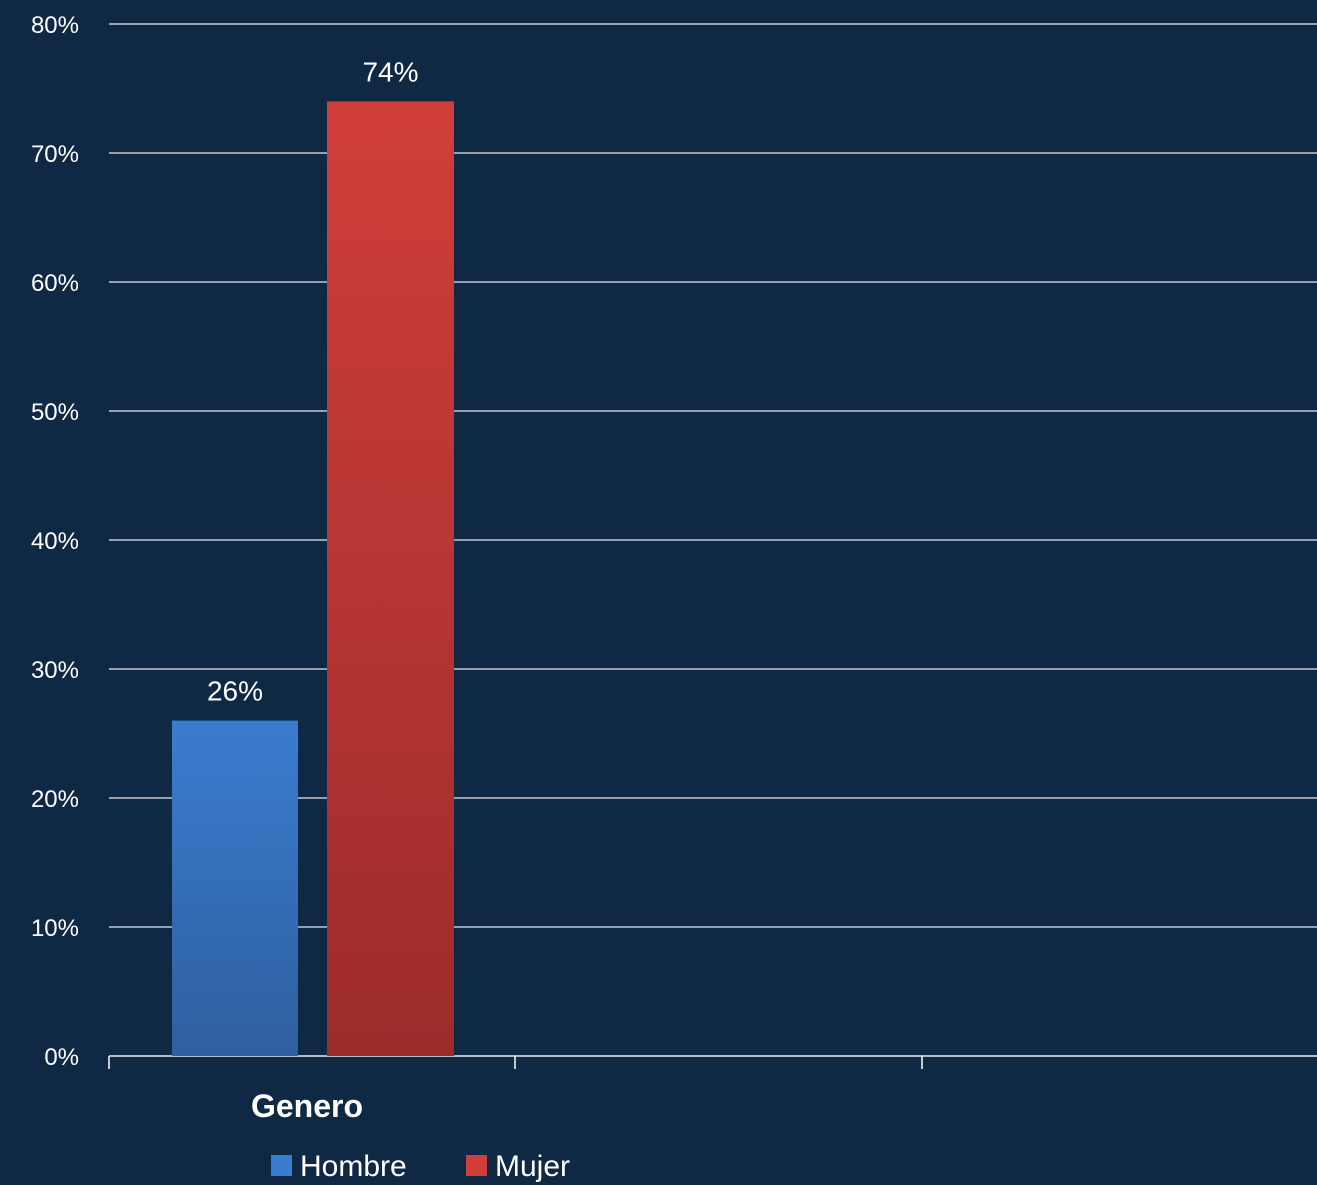 This screenshot has height=1185, width=1317. I want to click on legend: Hombre Mujer, so click(420, 1166).